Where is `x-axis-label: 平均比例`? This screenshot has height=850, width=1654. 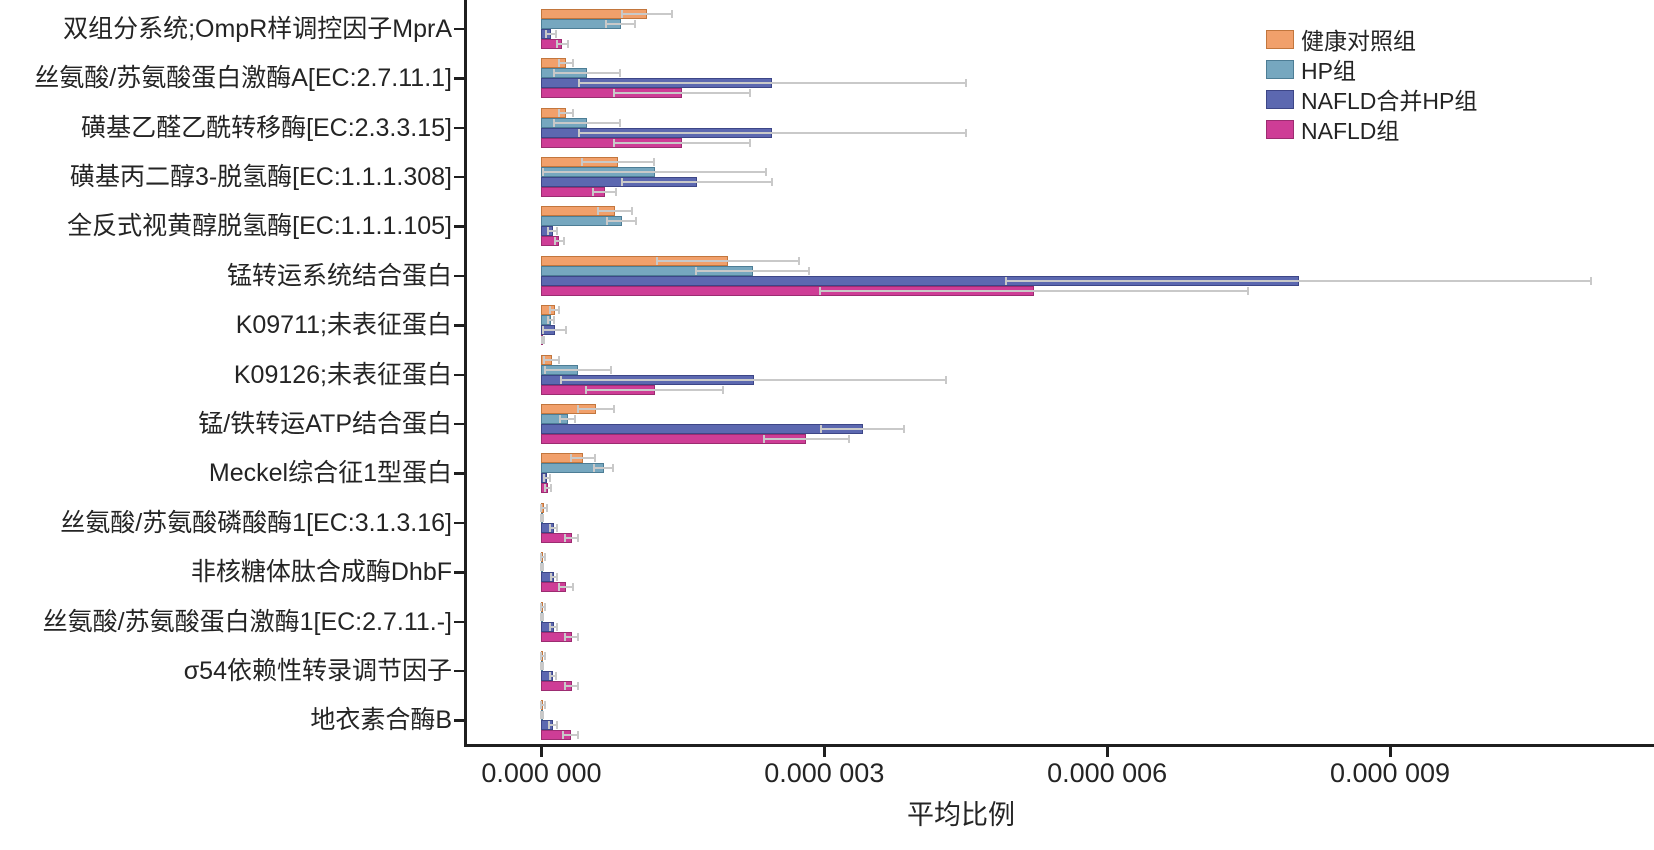 x-axis-label: 平均比例 is located at coordinates (961, 815).